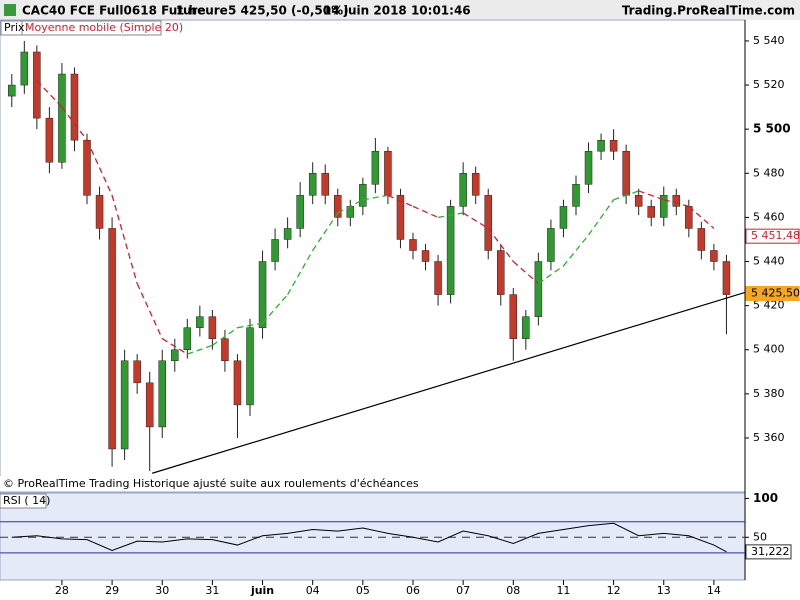 This screenshot has height=600, width=800. What do you see at coordinates (563, 590) in the screenshot?
I see `x-tick-label: 11` at bounding box center [563, 590].